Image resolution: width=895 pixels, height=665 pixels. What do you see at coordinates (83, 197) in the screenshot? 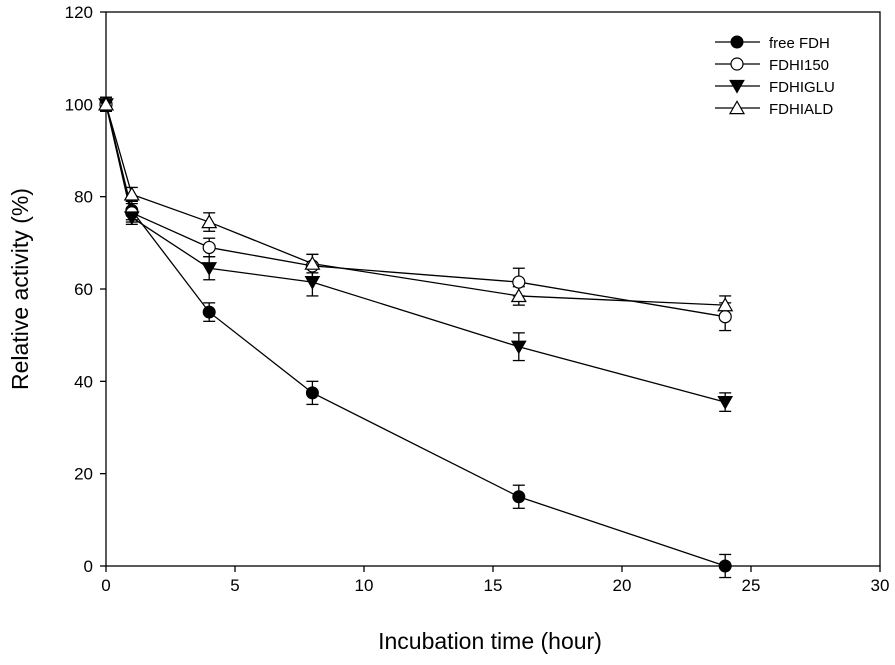
I see `y-tick-label: 80` at bounding box center [83, 197].